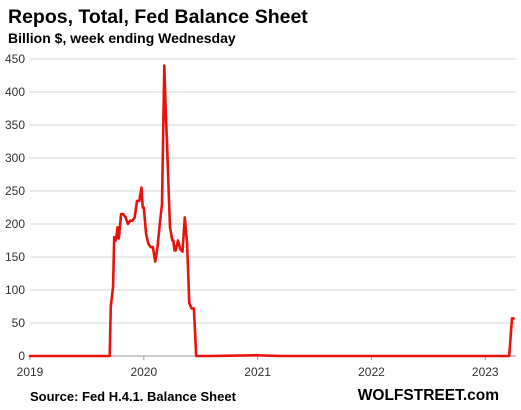 The width and height of the screenshot is (521, 410). What do you see at coordinates (19, 323) in the screenshot?
I see `y-tick-label: 50` at bounding box center [19, 323].